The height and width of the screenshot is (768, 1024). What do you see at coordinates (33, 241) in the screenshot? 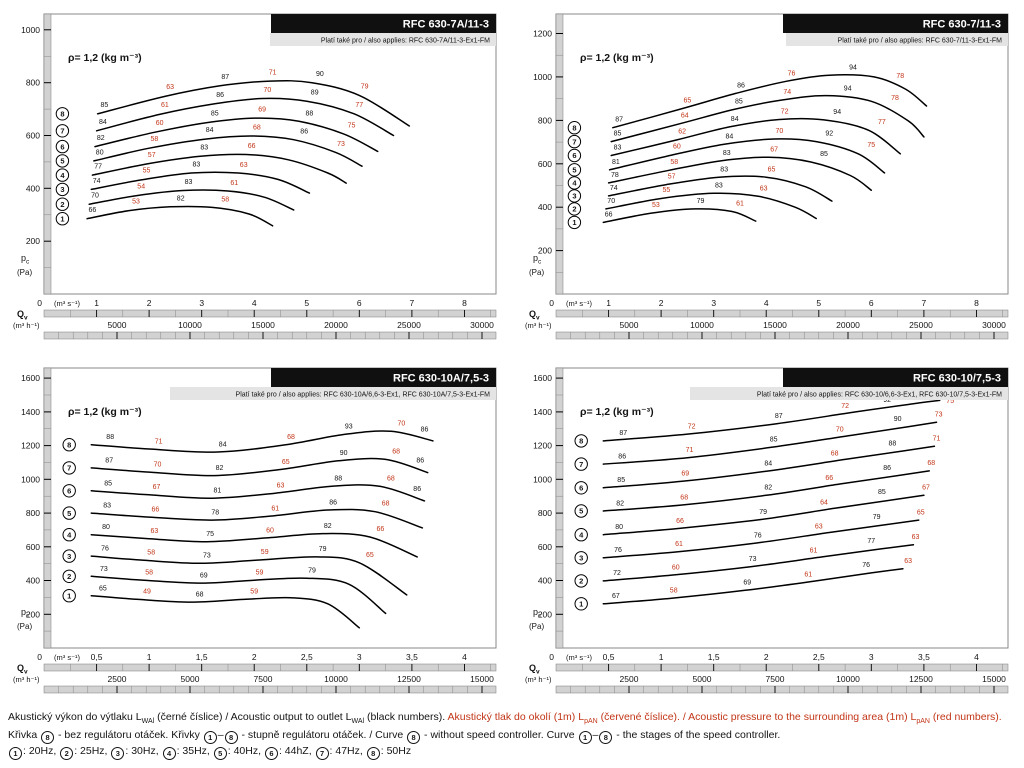
I see `svg-text: 200` at bounding box center [33, 241].